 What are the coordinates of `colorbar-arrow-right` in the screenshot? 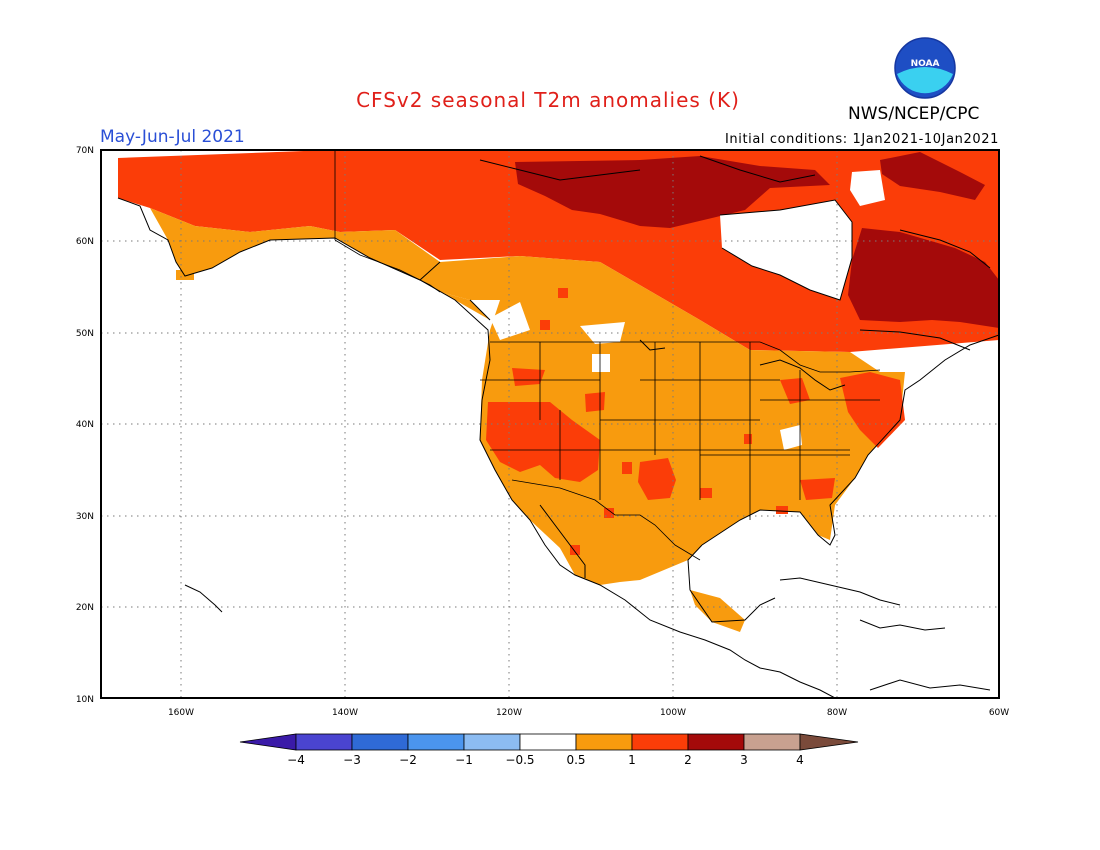 It's located at (829, 742).